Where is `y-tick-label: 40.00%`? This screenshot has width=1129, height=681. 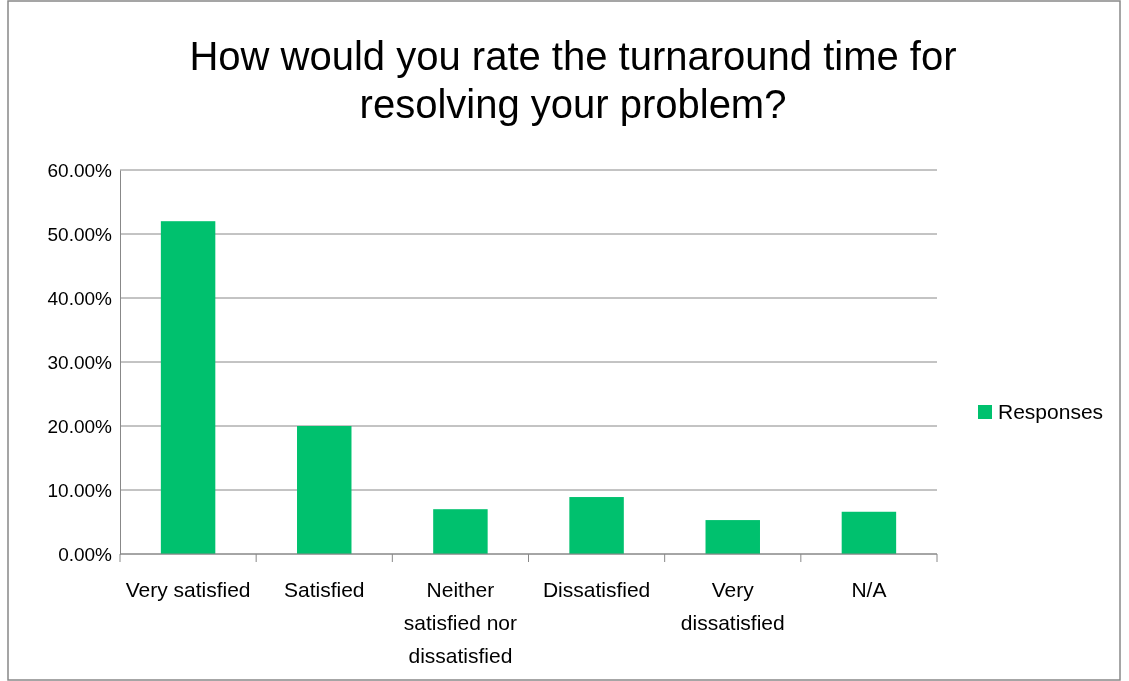 y-tick-label: 40.00% is located at coordinates (80, 298).